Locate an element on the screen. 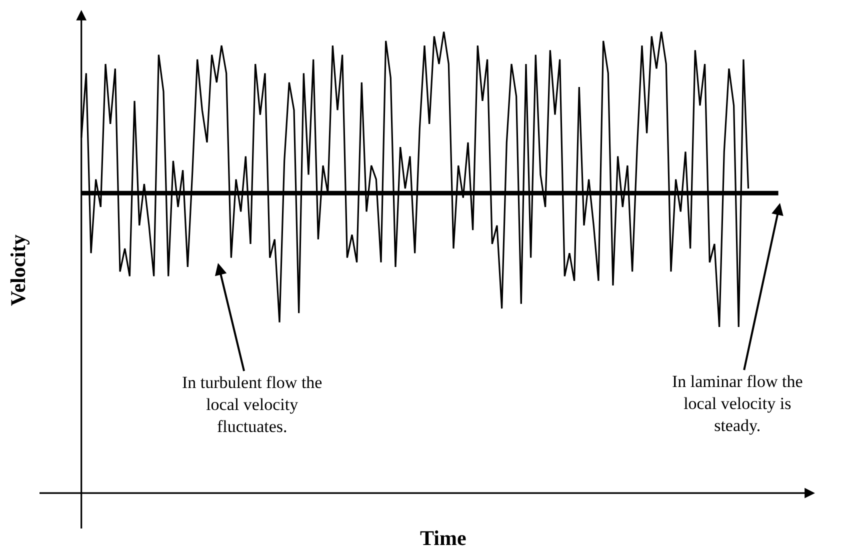 This screenshot has height=551, width=841. annotation: In laminar flow the local velocity is steady. is located at coordinates (737, 404).